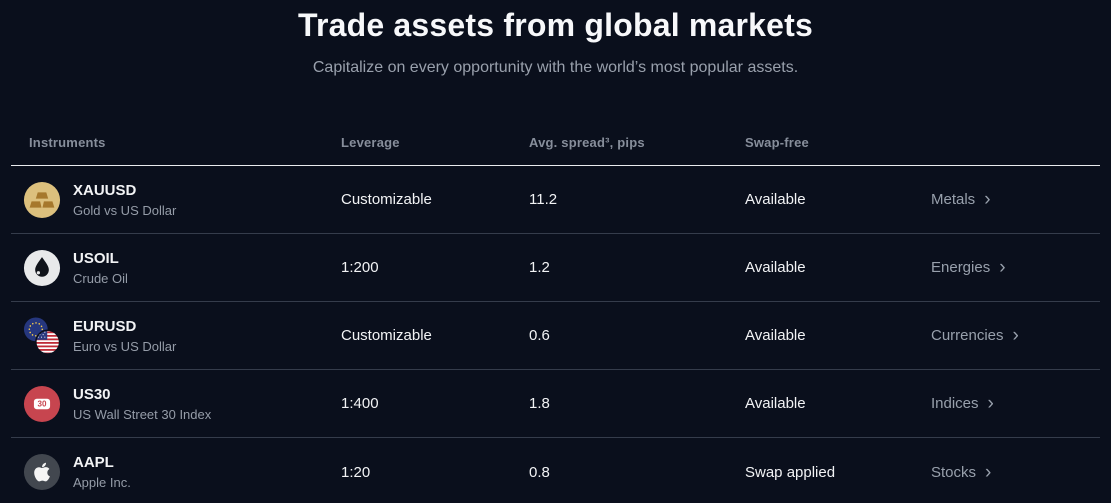 The height and width of the screenshot is (503, 1111). What do you see at coordinates (102, 472) in the screenshot?
I see `instrument-text: AAPL Apple Inc.` at bounding box center [102, 472].